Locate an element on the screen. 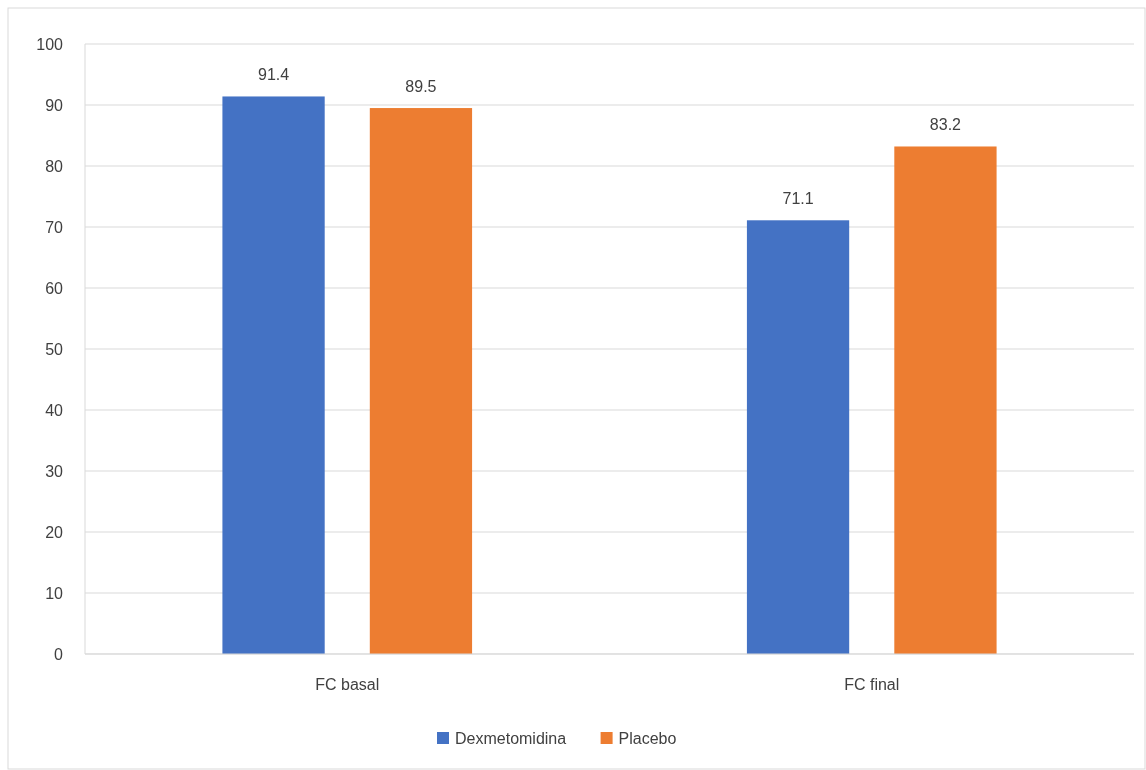  y-tick-label: 80 is located at coordinates (54, 166).